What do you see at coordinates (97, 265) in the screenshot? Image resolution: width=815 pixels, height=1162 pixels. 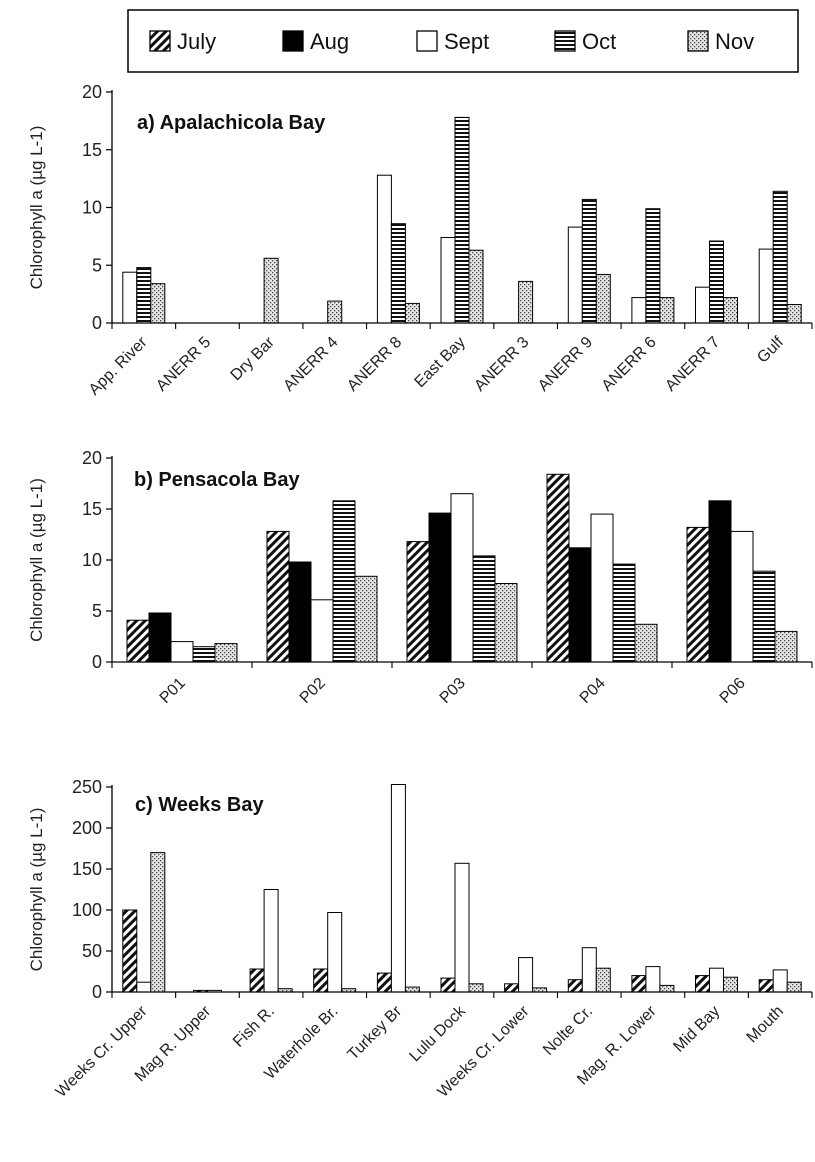 I see `y-tick-label: 5` at bounding box center [97, 265].